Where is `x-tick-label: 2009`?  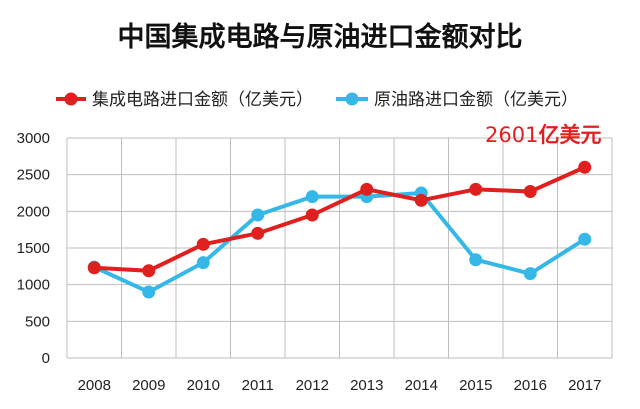 x-tick-label: 2009 is located at coordinates (148, 385).